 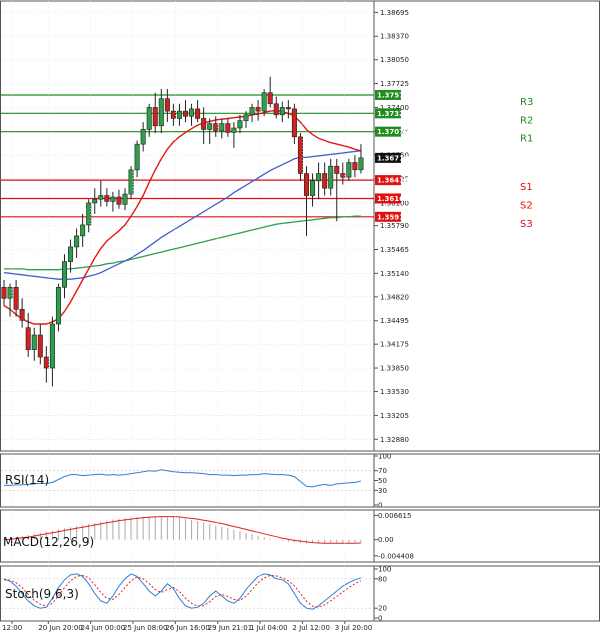 I want to click on price-tick-label: 1.34495, so click(x=394, y=321).